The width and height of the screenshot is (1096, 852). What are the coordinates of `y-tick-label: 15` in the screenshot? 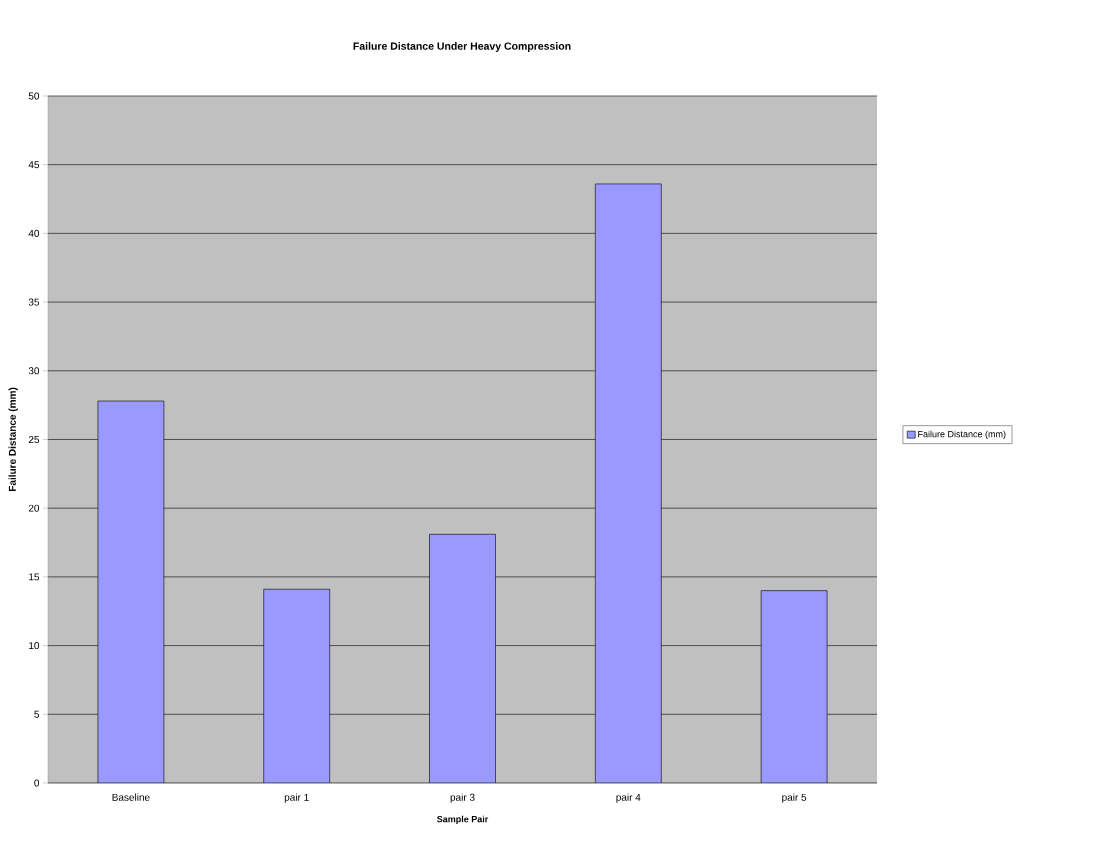 It's located at (34, 577).